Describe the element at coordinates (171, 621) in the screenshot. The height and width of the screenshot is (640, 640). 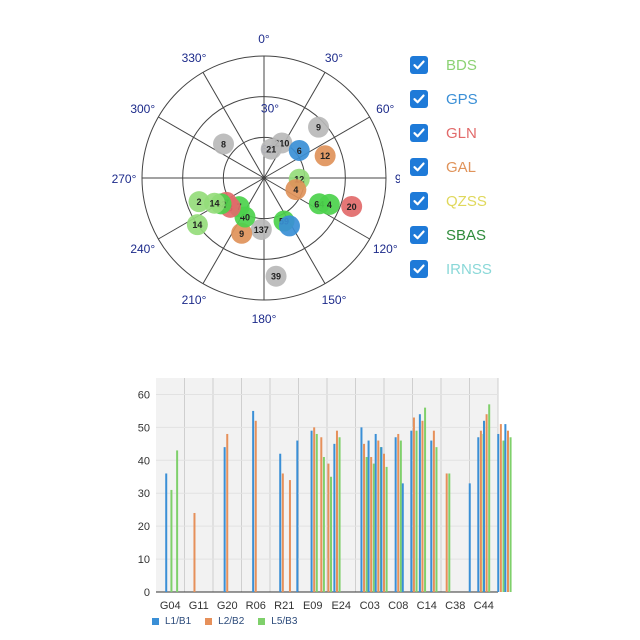
I see `bar-legend-item-l1: L1/B1` at that location.